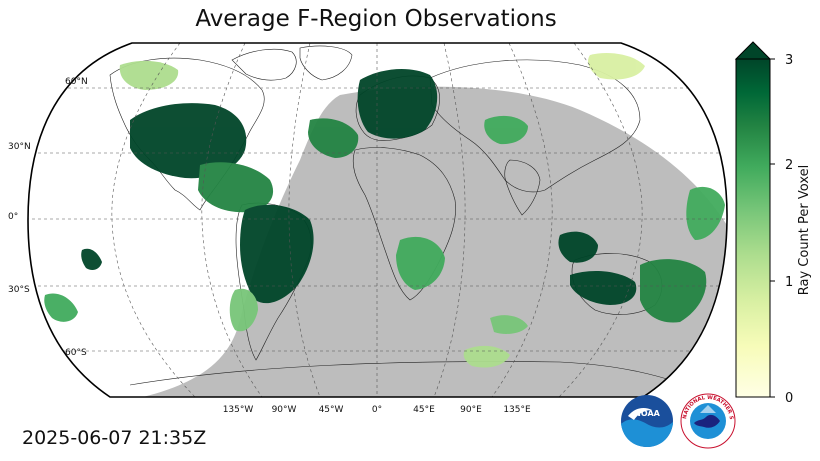 Image resolution: width=820 pixels, height=461 pixels. Describe the element at coordinates (238, 410) in the screenshot. I see `lon-label-135w: 135°W` at that location.